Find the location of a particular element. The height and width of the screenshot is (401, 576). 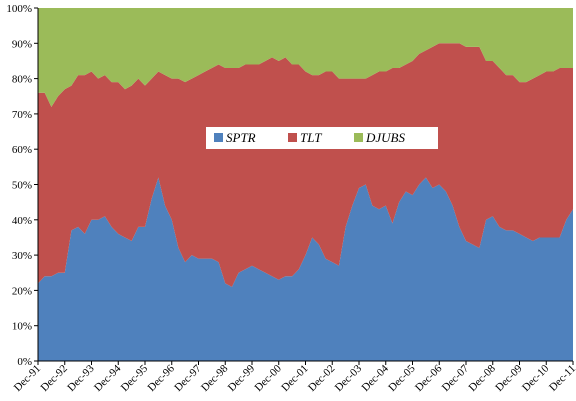

y-tick-label: 100% is located at coordinates (19, 9).